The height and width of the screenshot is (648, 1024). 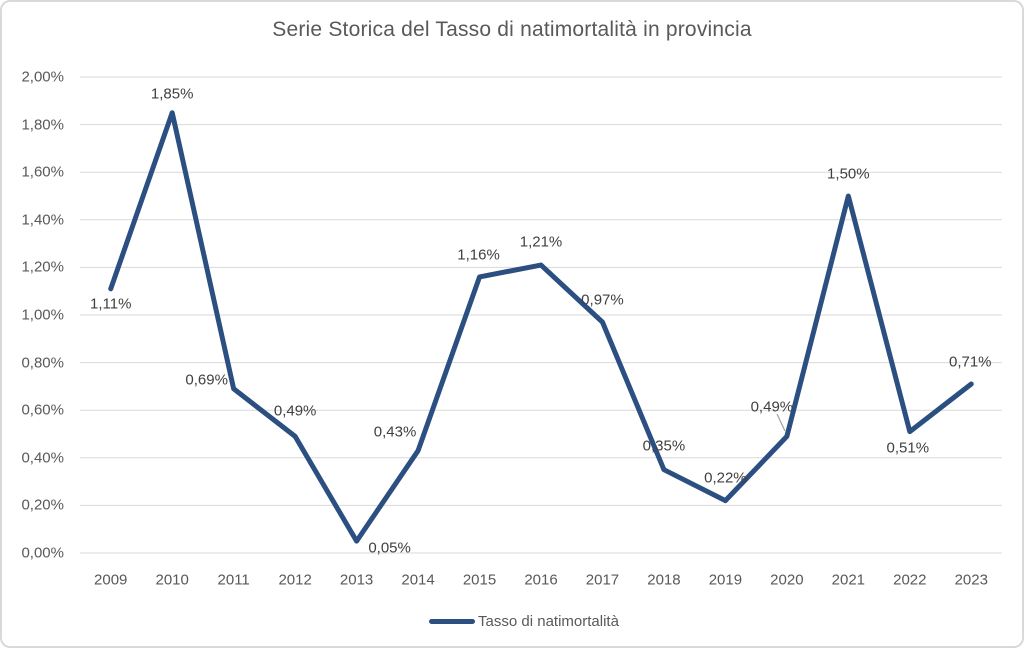 What do you see at coordinates (452, 621) in the screenshot?
I see `legend-line-swatch` at bounding box center [452, 621].